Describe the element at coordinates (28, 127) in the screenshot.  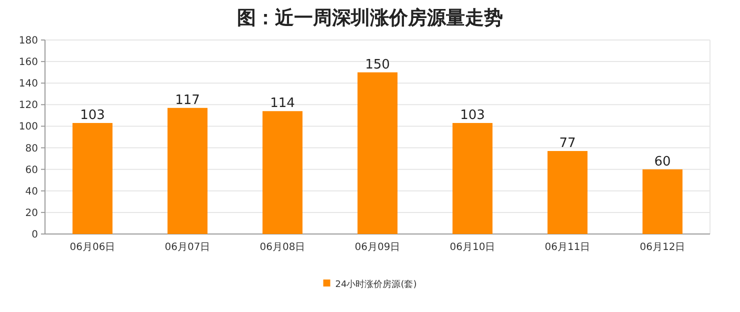
I see `y-tick-label: 100` at that location.